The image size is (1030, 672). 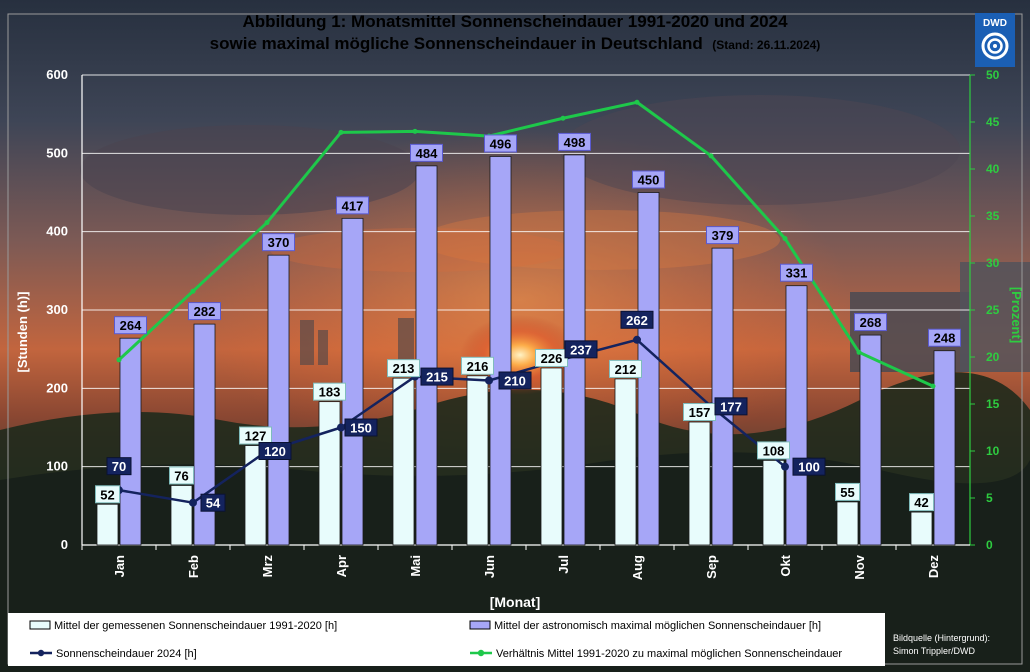 I want to click on label-2024-Jan-box, so click(x=119, y=466).